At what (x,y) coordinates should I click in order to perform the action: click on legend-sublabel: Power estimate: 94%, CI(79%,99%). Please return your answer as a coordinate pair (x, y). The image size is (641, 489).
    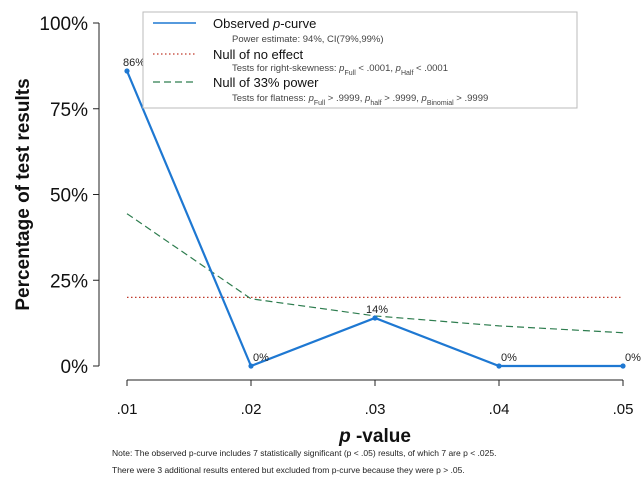
    Looking at the image, I should click on (308, 39).